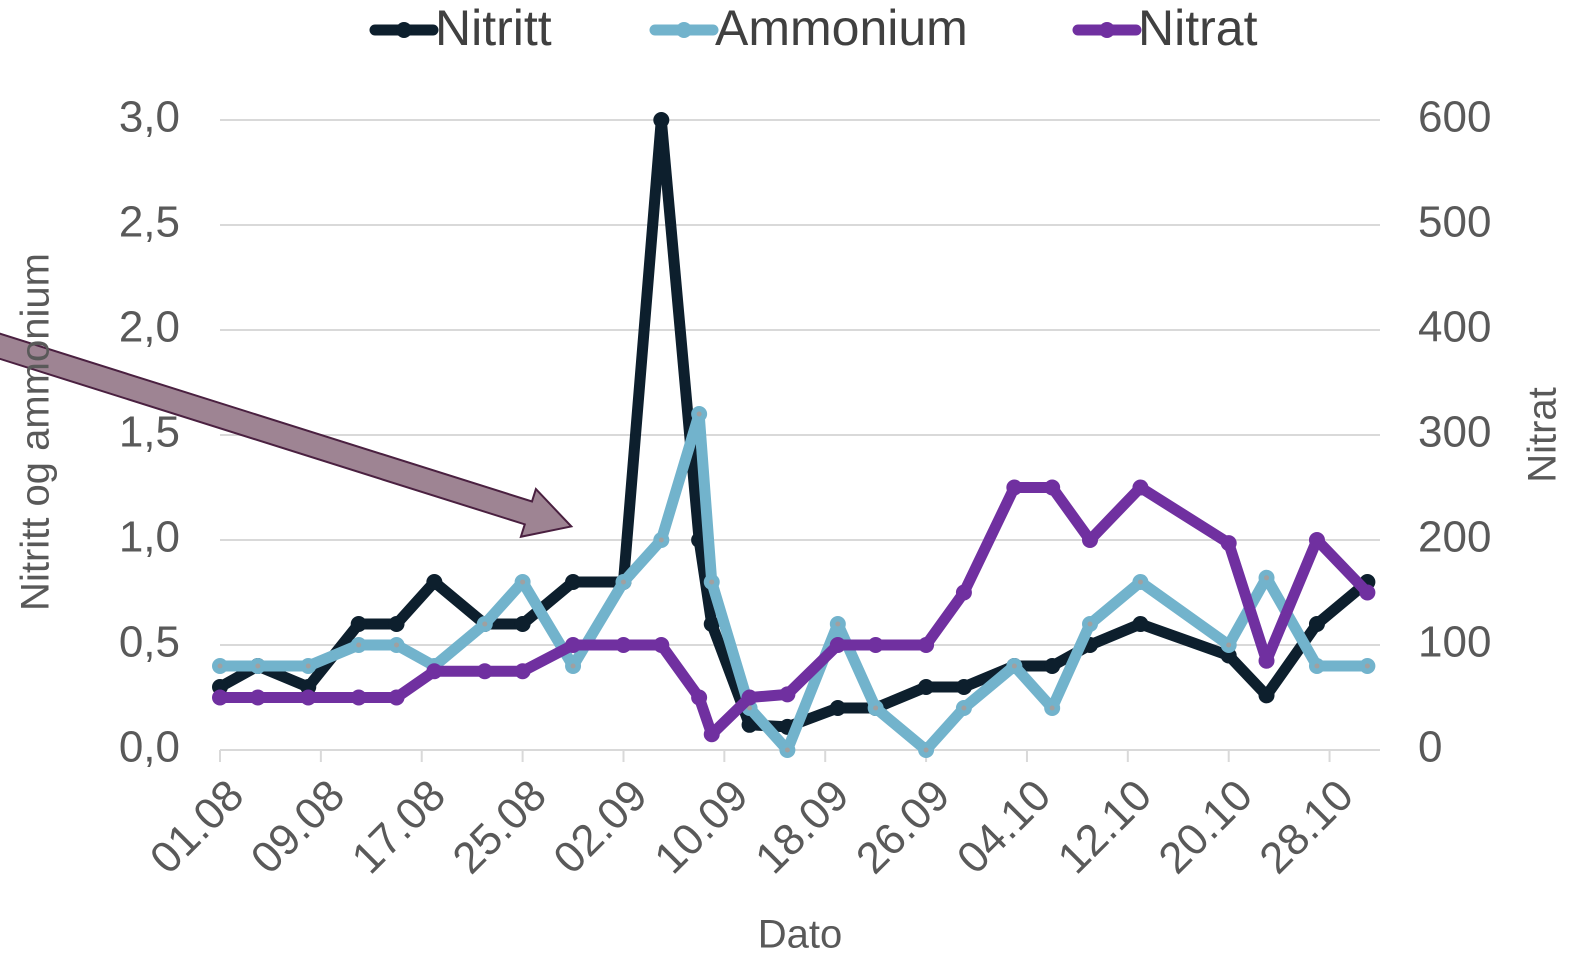 Image resolution: width=1588 pixels, height=967 pixels. Describe the element at coordinates (493, 28) in the screenshot. I see `legend-label: Nitritt` at that location.